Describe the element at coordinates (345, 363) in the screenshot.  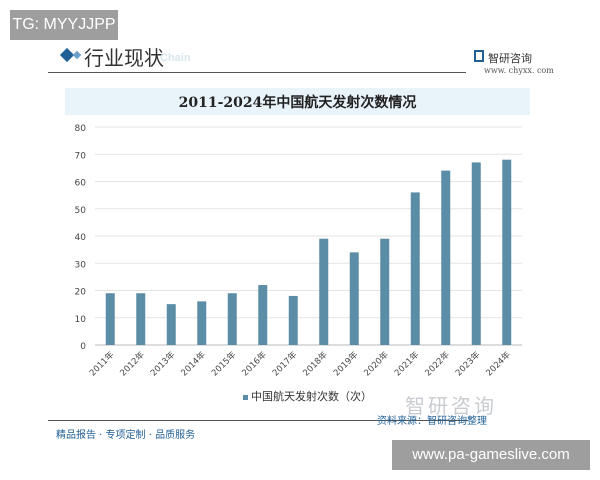
I see `x-tick-label: 2019年` at that location.